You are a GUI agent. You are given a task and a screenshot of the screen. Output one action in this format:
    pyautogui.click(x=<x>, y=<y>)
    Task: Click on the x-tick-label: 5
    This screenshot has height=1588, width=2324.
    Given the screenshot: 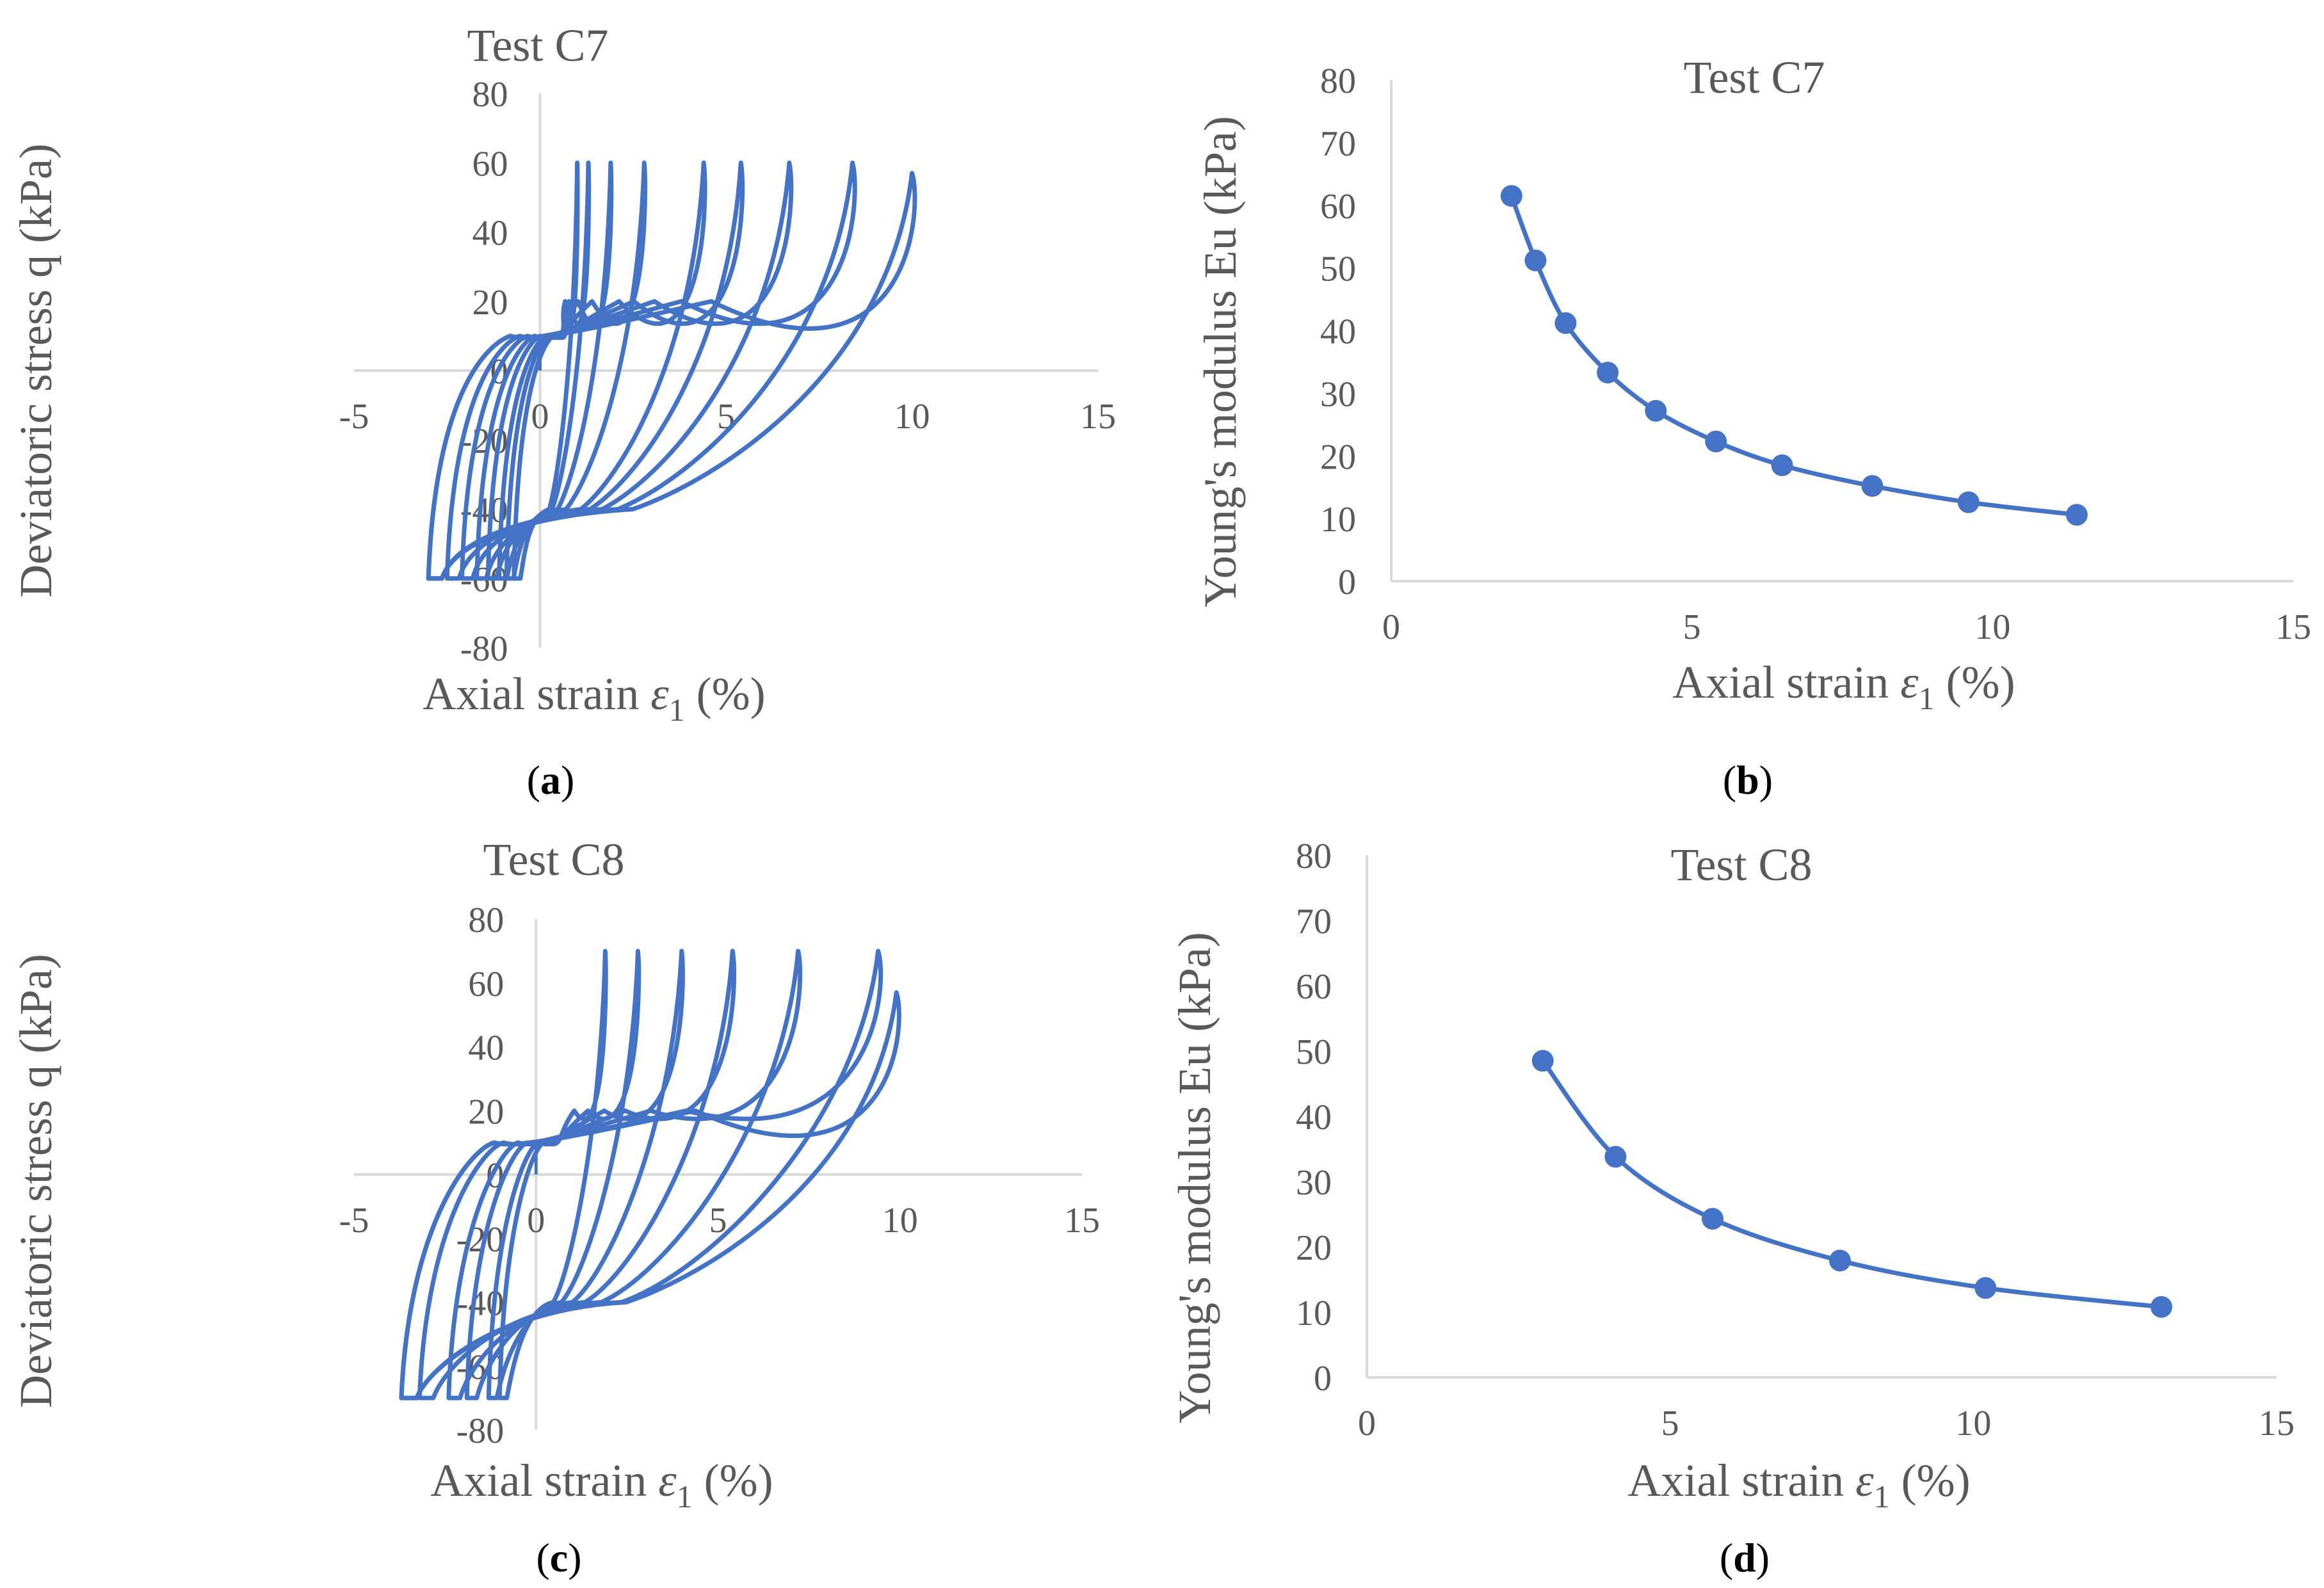 What is the action you would take?
    pyautogui.click(x=1692, y=627)
    